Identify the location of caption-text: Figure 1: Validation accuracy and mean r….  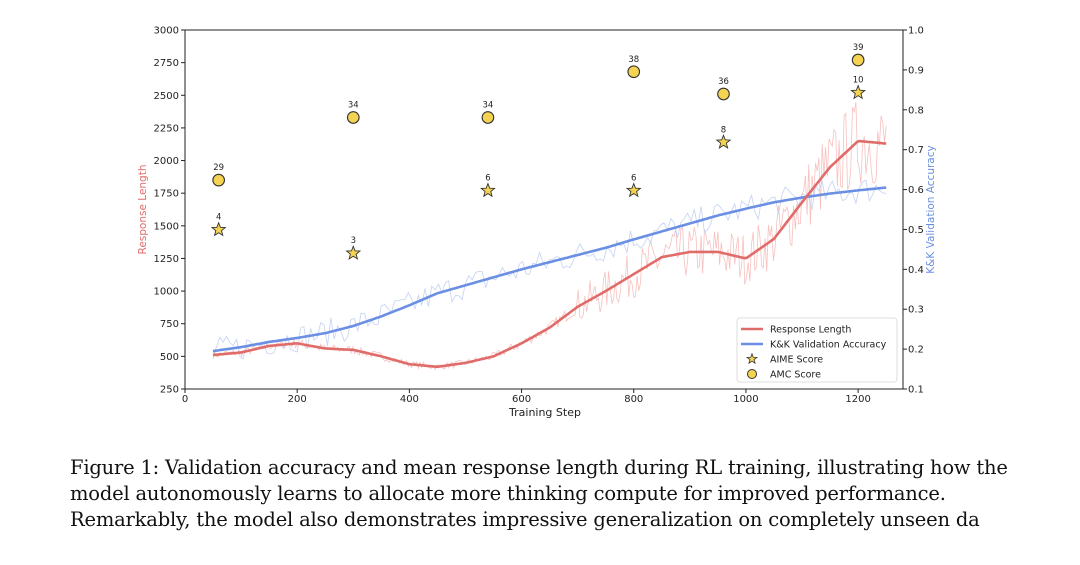
(539, 493).